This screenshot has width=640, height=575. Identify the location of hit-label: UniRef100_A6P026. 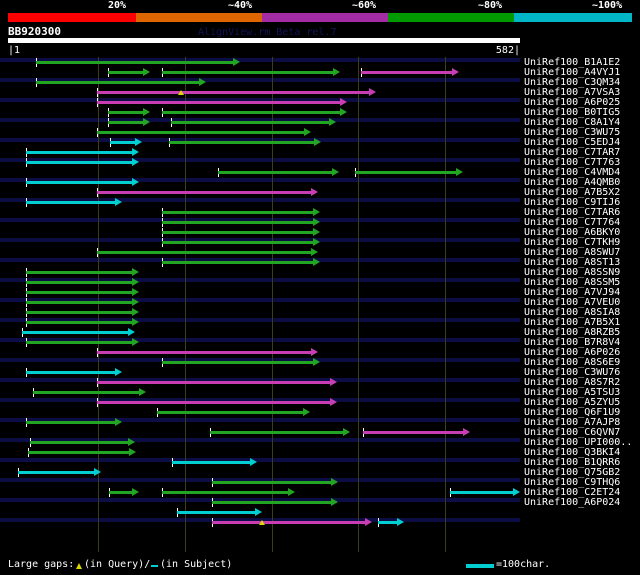
(572, 352).